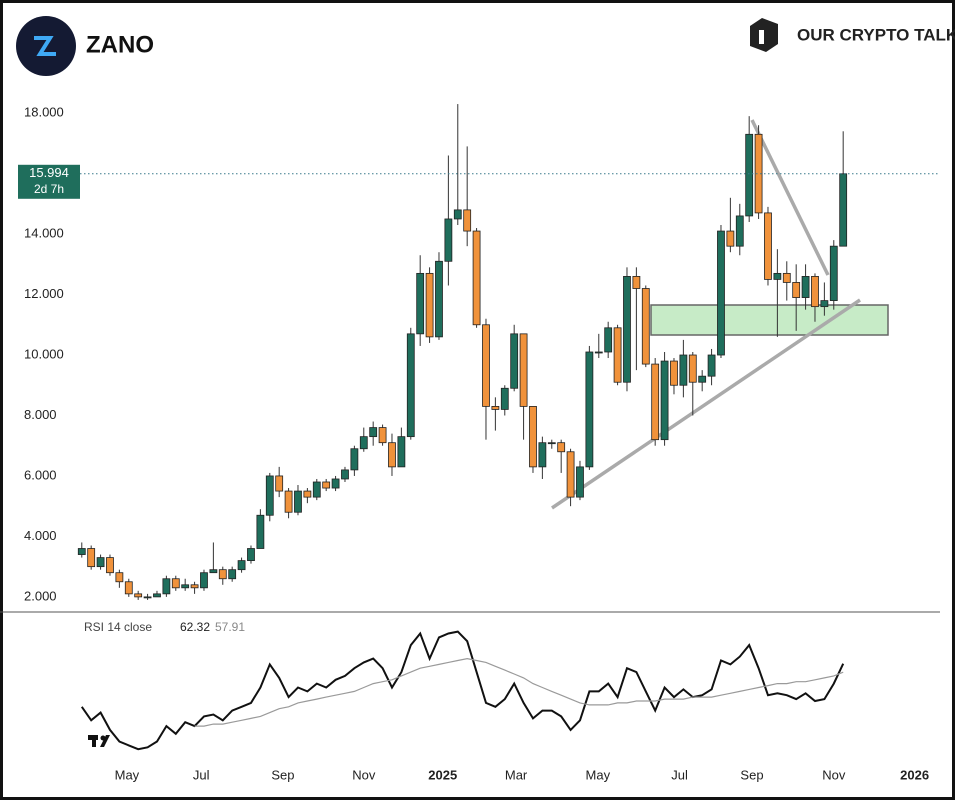 This screenshot has height=805, width=955. What do you see at coordinates (195, 627) in the screenshot?
I see `rsi-value-label: 62.32` at bounding box center [195, 627].